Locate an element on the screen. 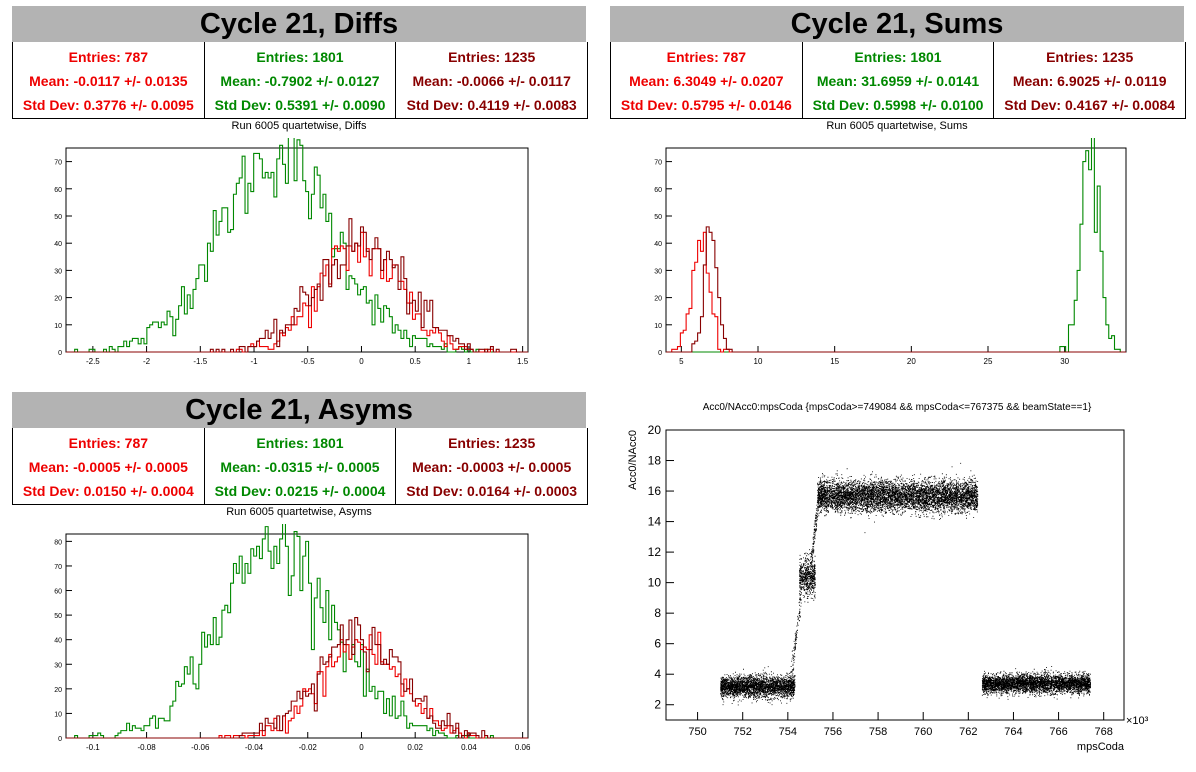 Image resolution: width=1196 pixels, height=772 pixels. mean-label: Mean: -0.0117 +/- 0.0135 is located at coordinates (108, 81).